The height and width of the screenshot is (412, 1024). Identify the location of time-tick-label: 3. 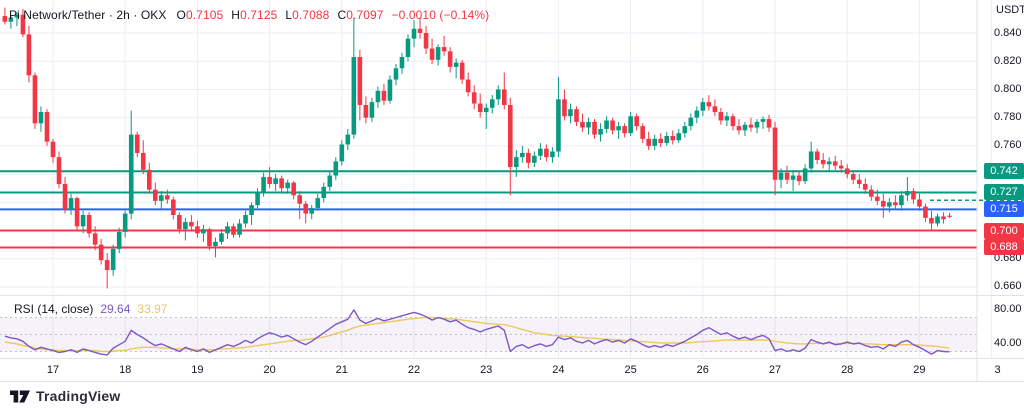
(997, 370).